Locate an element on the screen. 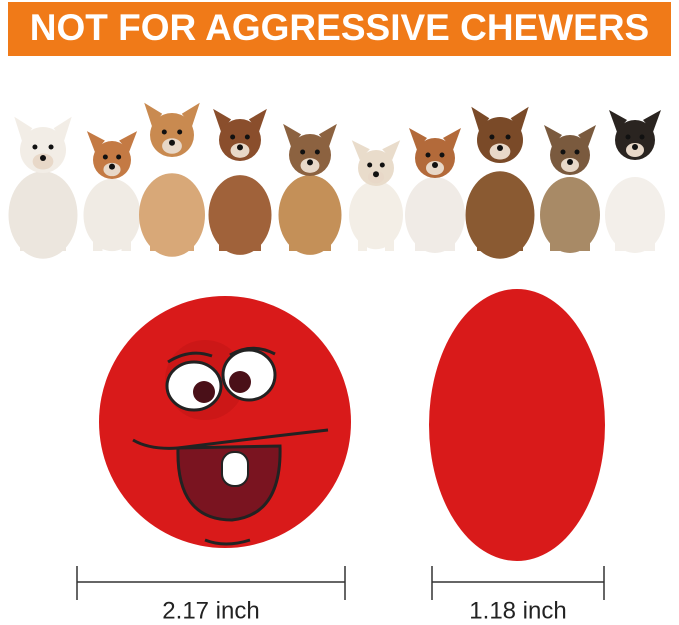  dimension-label: 2.17 inch is located at coordinates (210, 610).